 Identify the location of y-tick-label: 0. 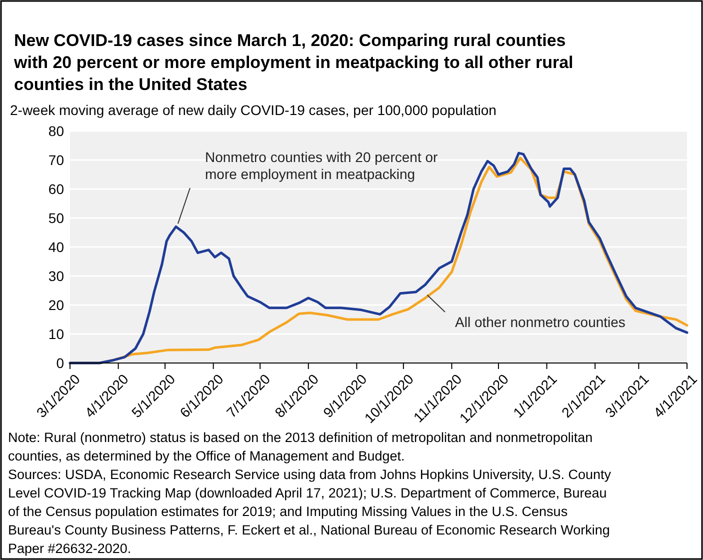
(60, 362).